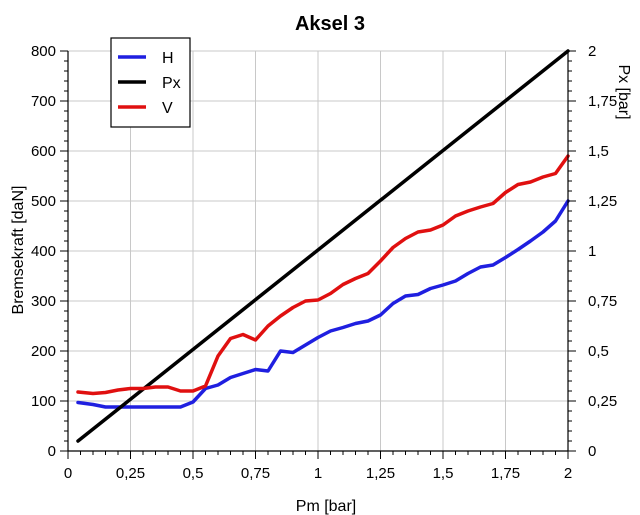 The height and width of the screenshot is (515, 640). I want to click on x-tick-label: 1,5, so click(443, 473).